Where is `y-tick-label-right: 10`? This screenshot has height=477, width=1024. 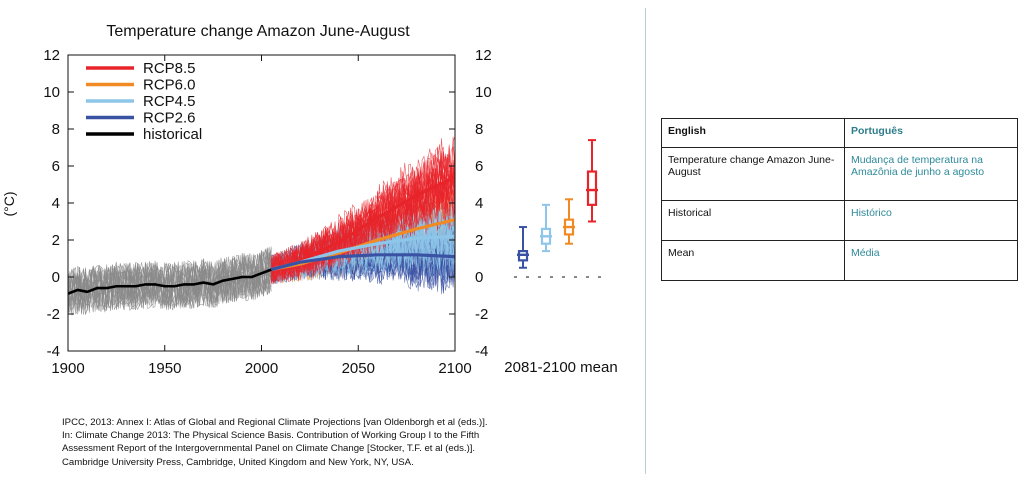 y-tick-label-right: 10 is located at coordinates (483, 92).